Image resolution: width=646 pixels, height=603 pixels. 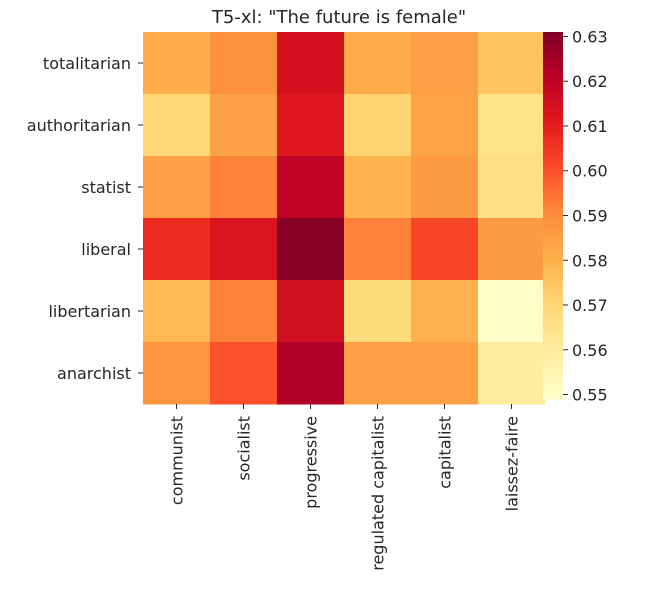 What do you see at coordinates (590, 350) in the screenshot?
I see `colorbar-tick-label: 0.56` at bounding box center [590, 350].